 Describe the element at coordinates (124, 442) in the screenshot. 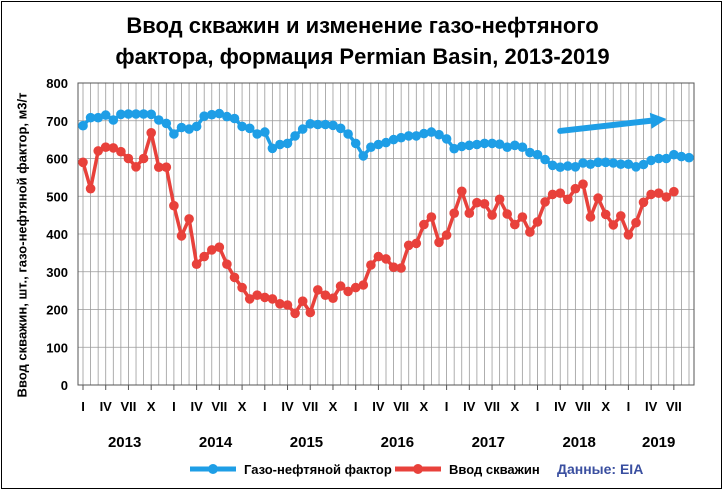

I see `year-label: 2013` at that location.